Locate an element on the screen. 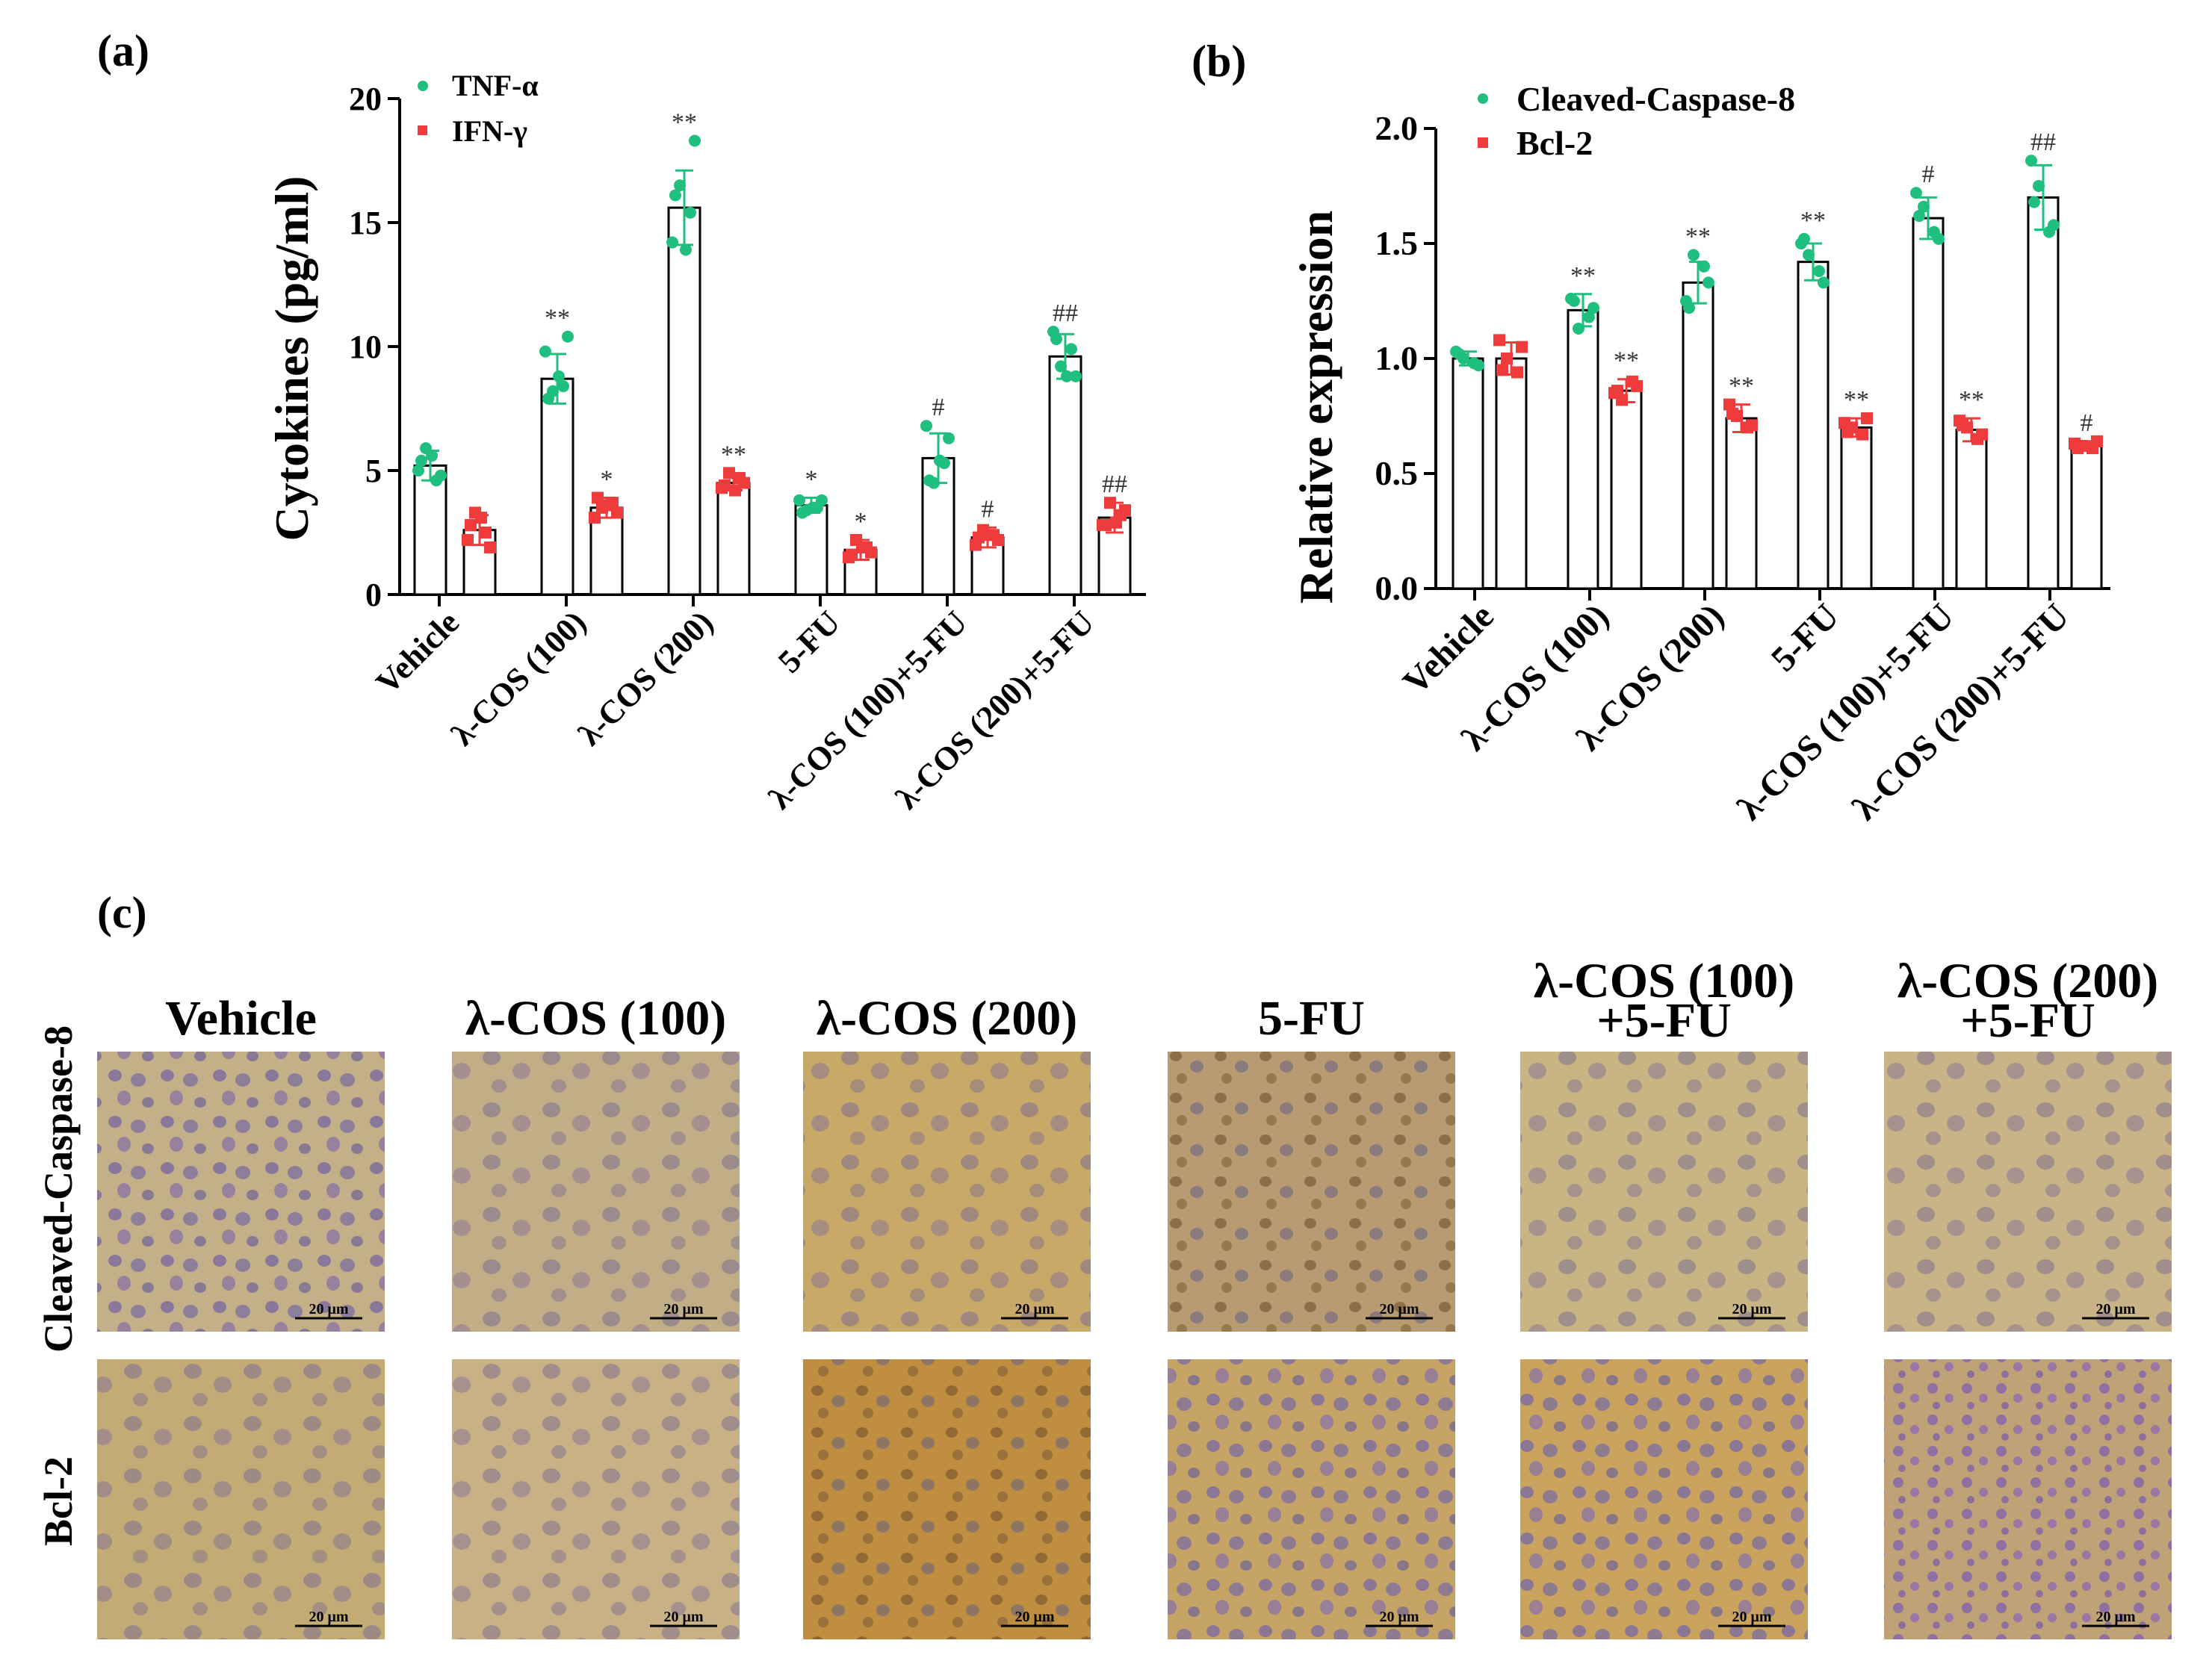 The width and height of the screenshot is (2212, 1667). legend-a-ifn-label: IFN-γ is located at coordinates (489, 131).